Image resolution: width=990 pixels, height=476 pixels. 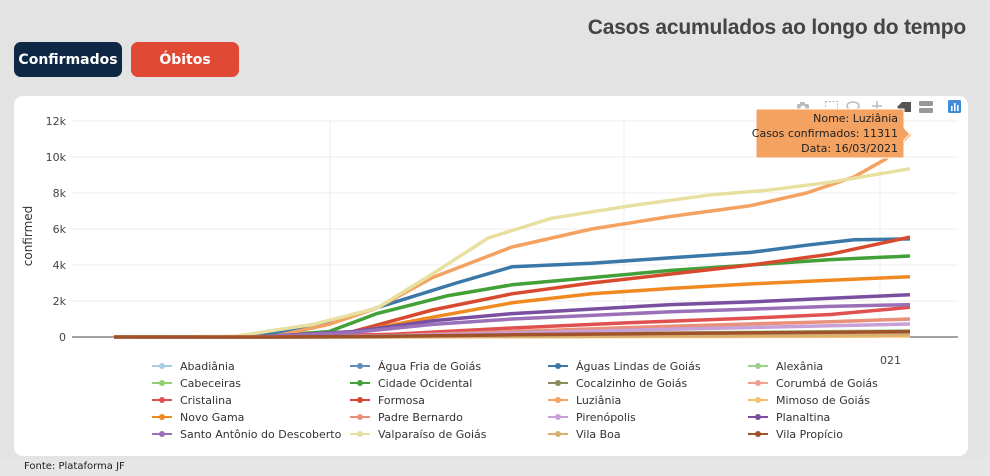 I want to click on legend-item: Vila Propício, so click(x=795, y=434).